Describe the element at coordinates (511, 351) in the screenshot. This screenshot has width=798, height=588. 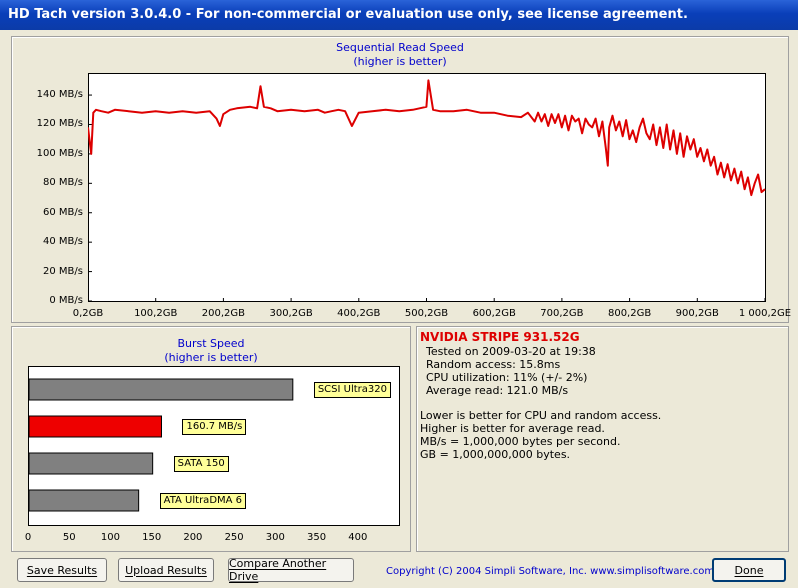
I see `tested-on: Tested on 2009-03-20 at 19:38` at that location.